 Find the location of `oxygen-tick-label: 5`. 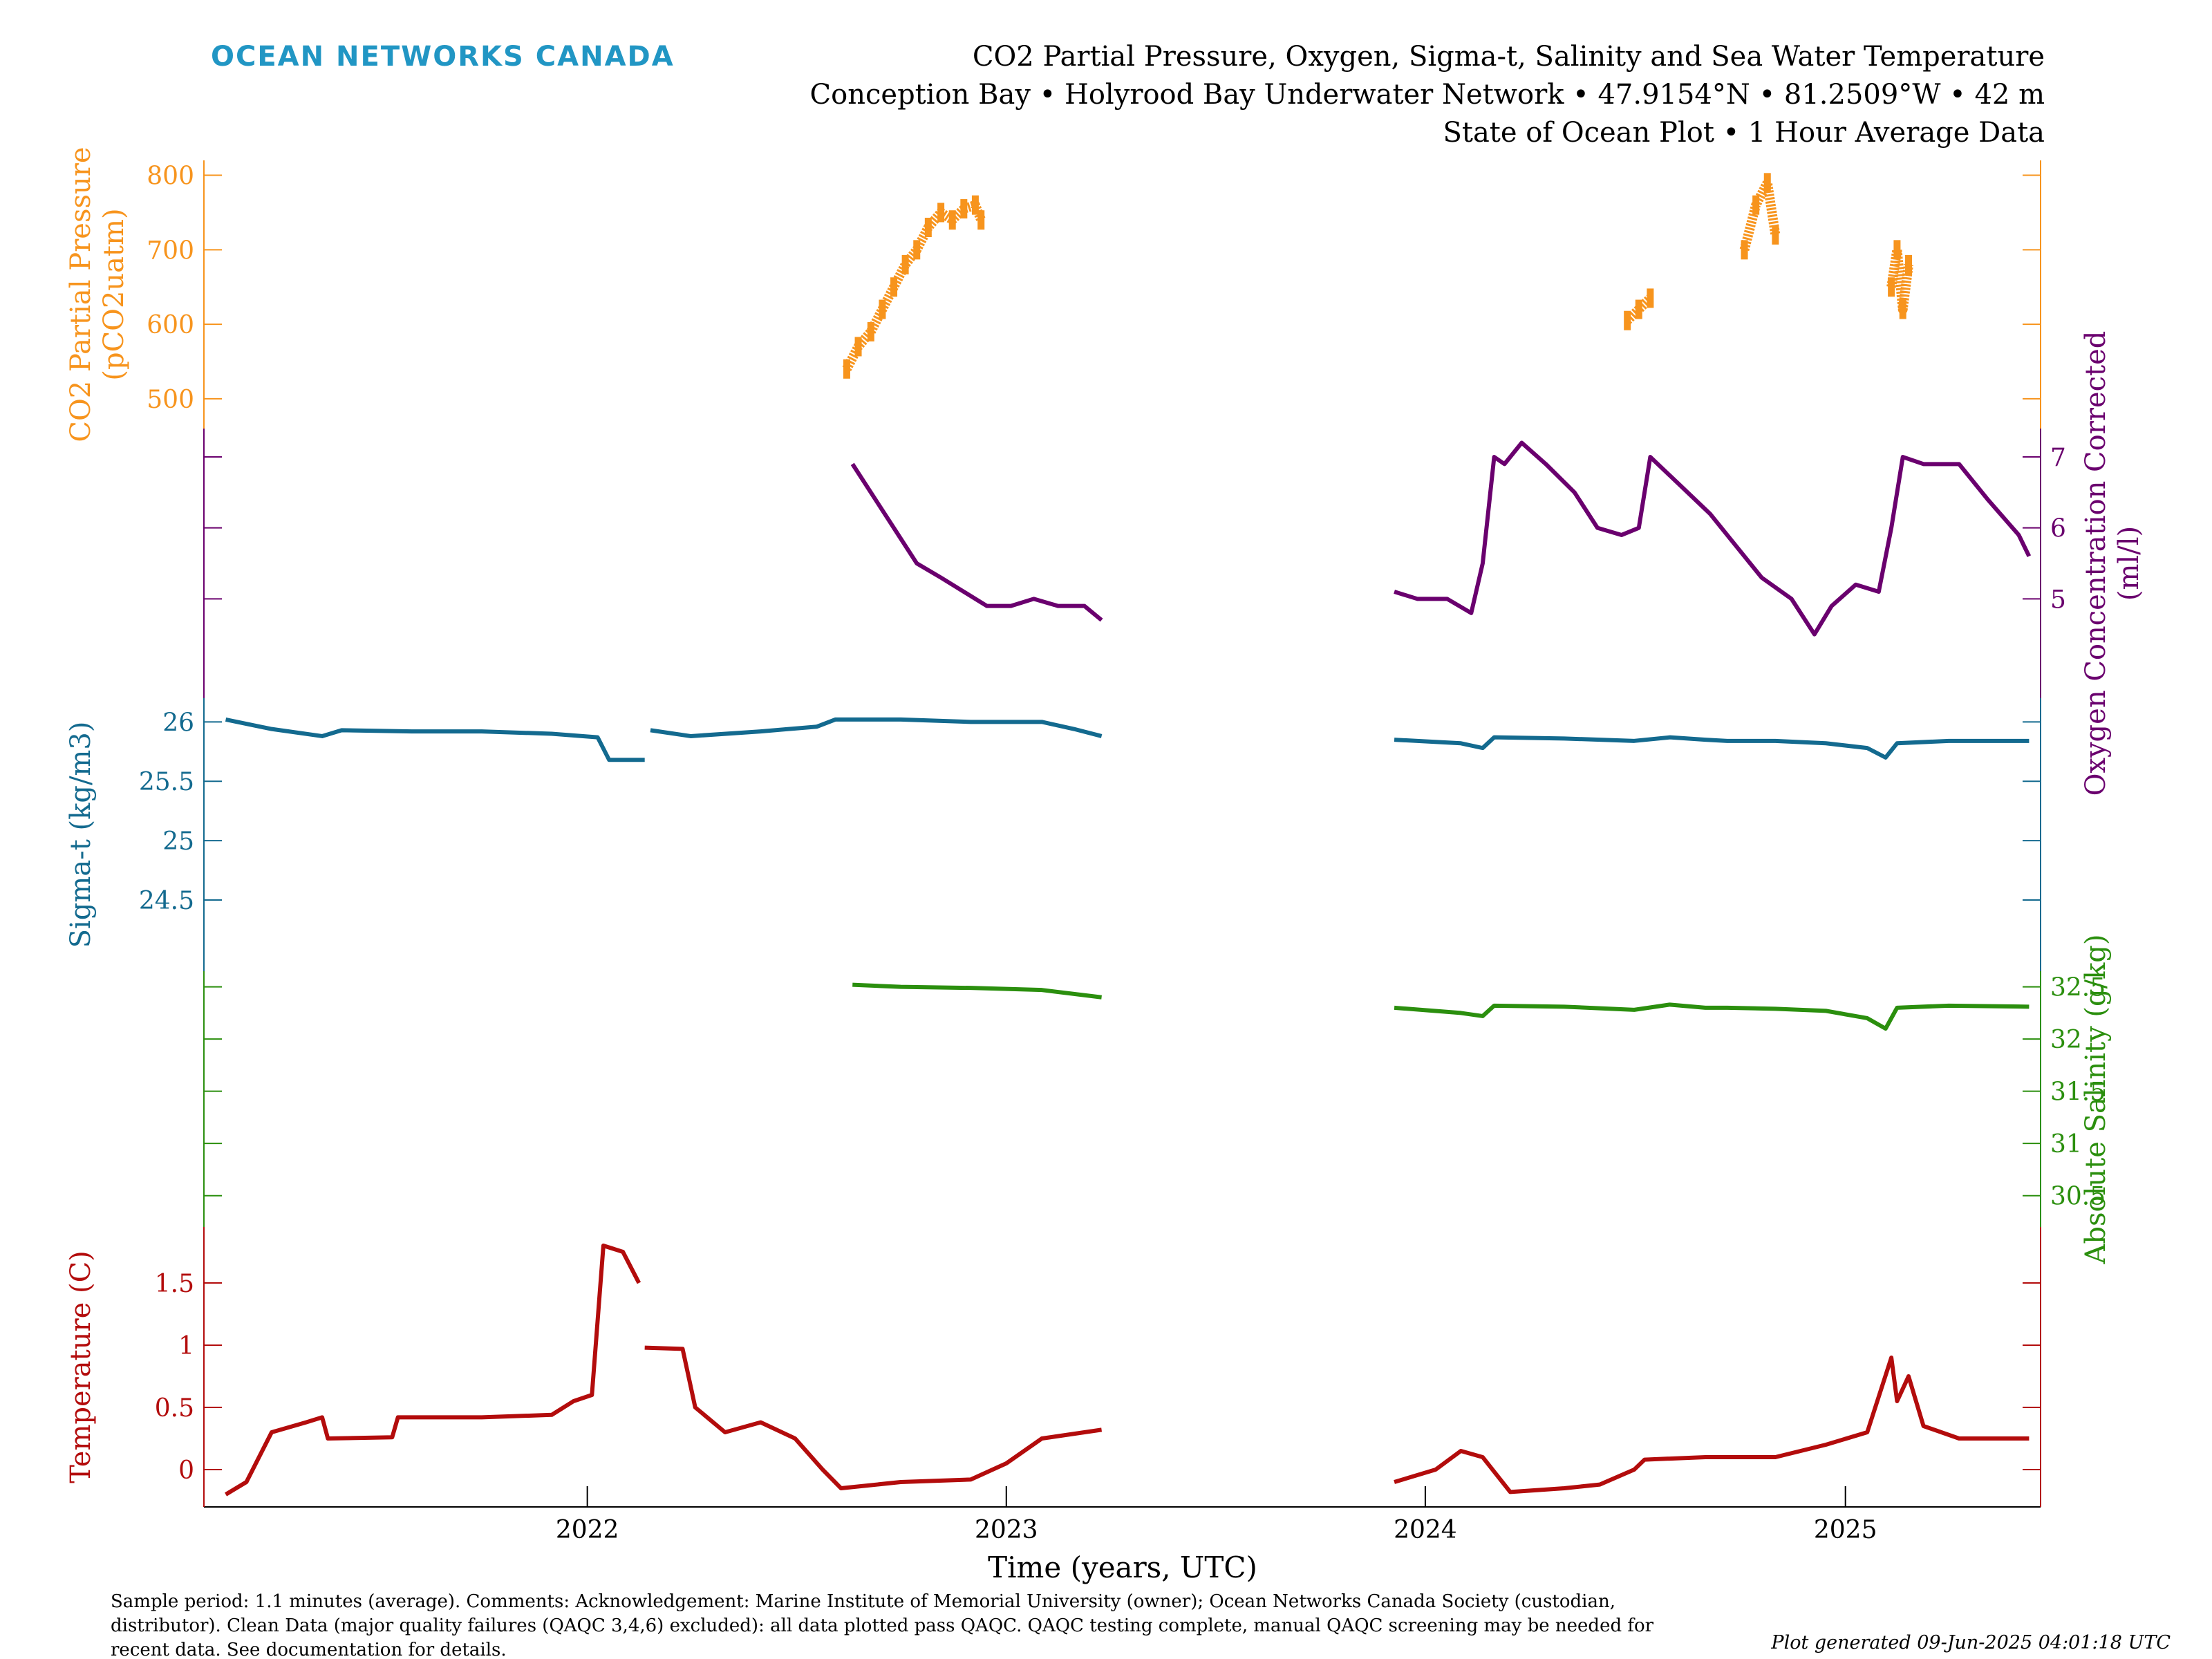

oxygen-tick-label: 5 is located at coordinates (2058, 599).